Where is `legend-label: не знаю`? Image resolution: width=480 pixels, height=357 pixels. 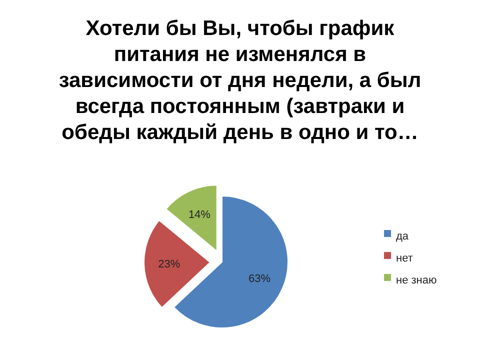
legend-label: не знаю is located at coordinates (416, 280).